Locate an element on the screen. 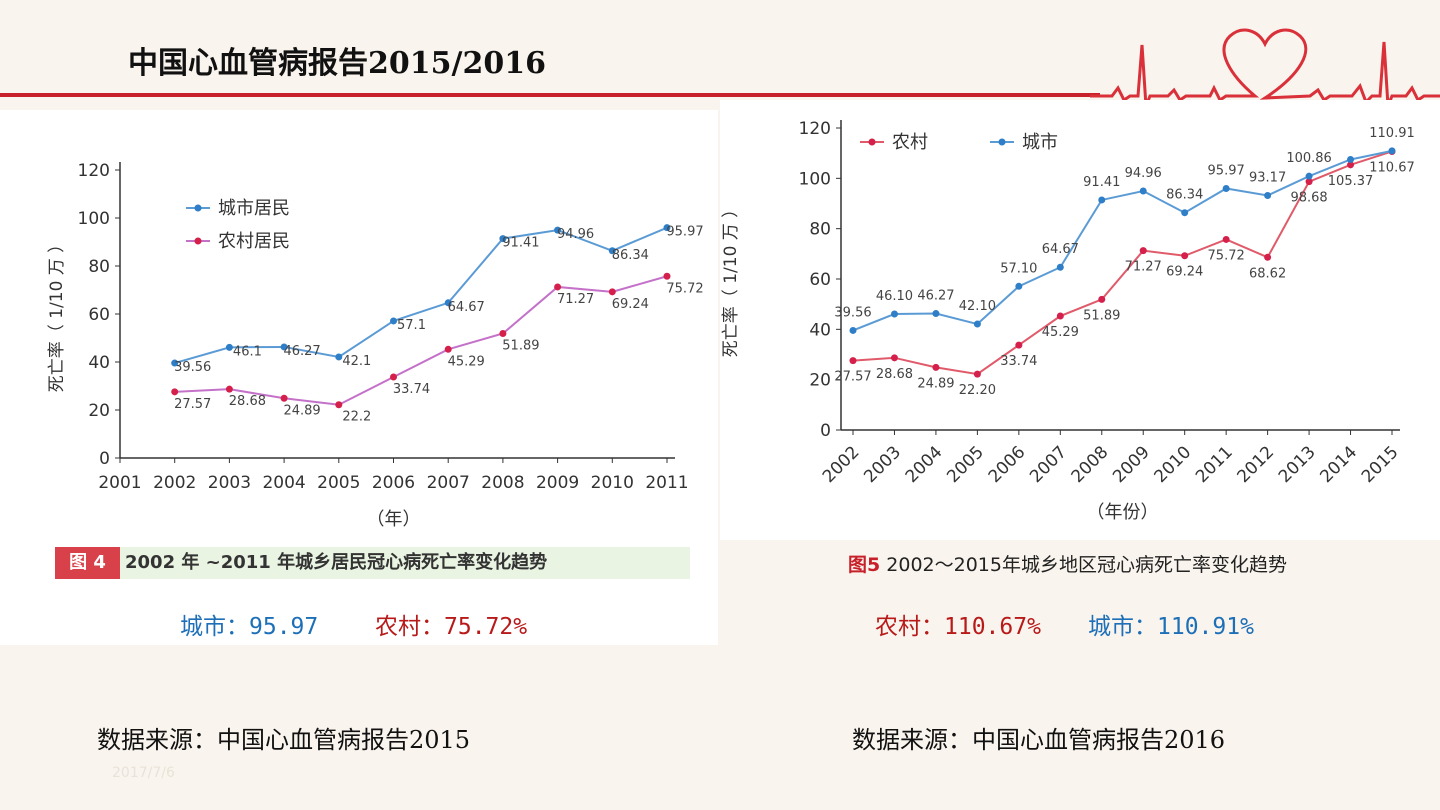 This screenshot has width=1440, height=810. right-city-value: 城市：110.91% is located at coordinates (1171, 627).